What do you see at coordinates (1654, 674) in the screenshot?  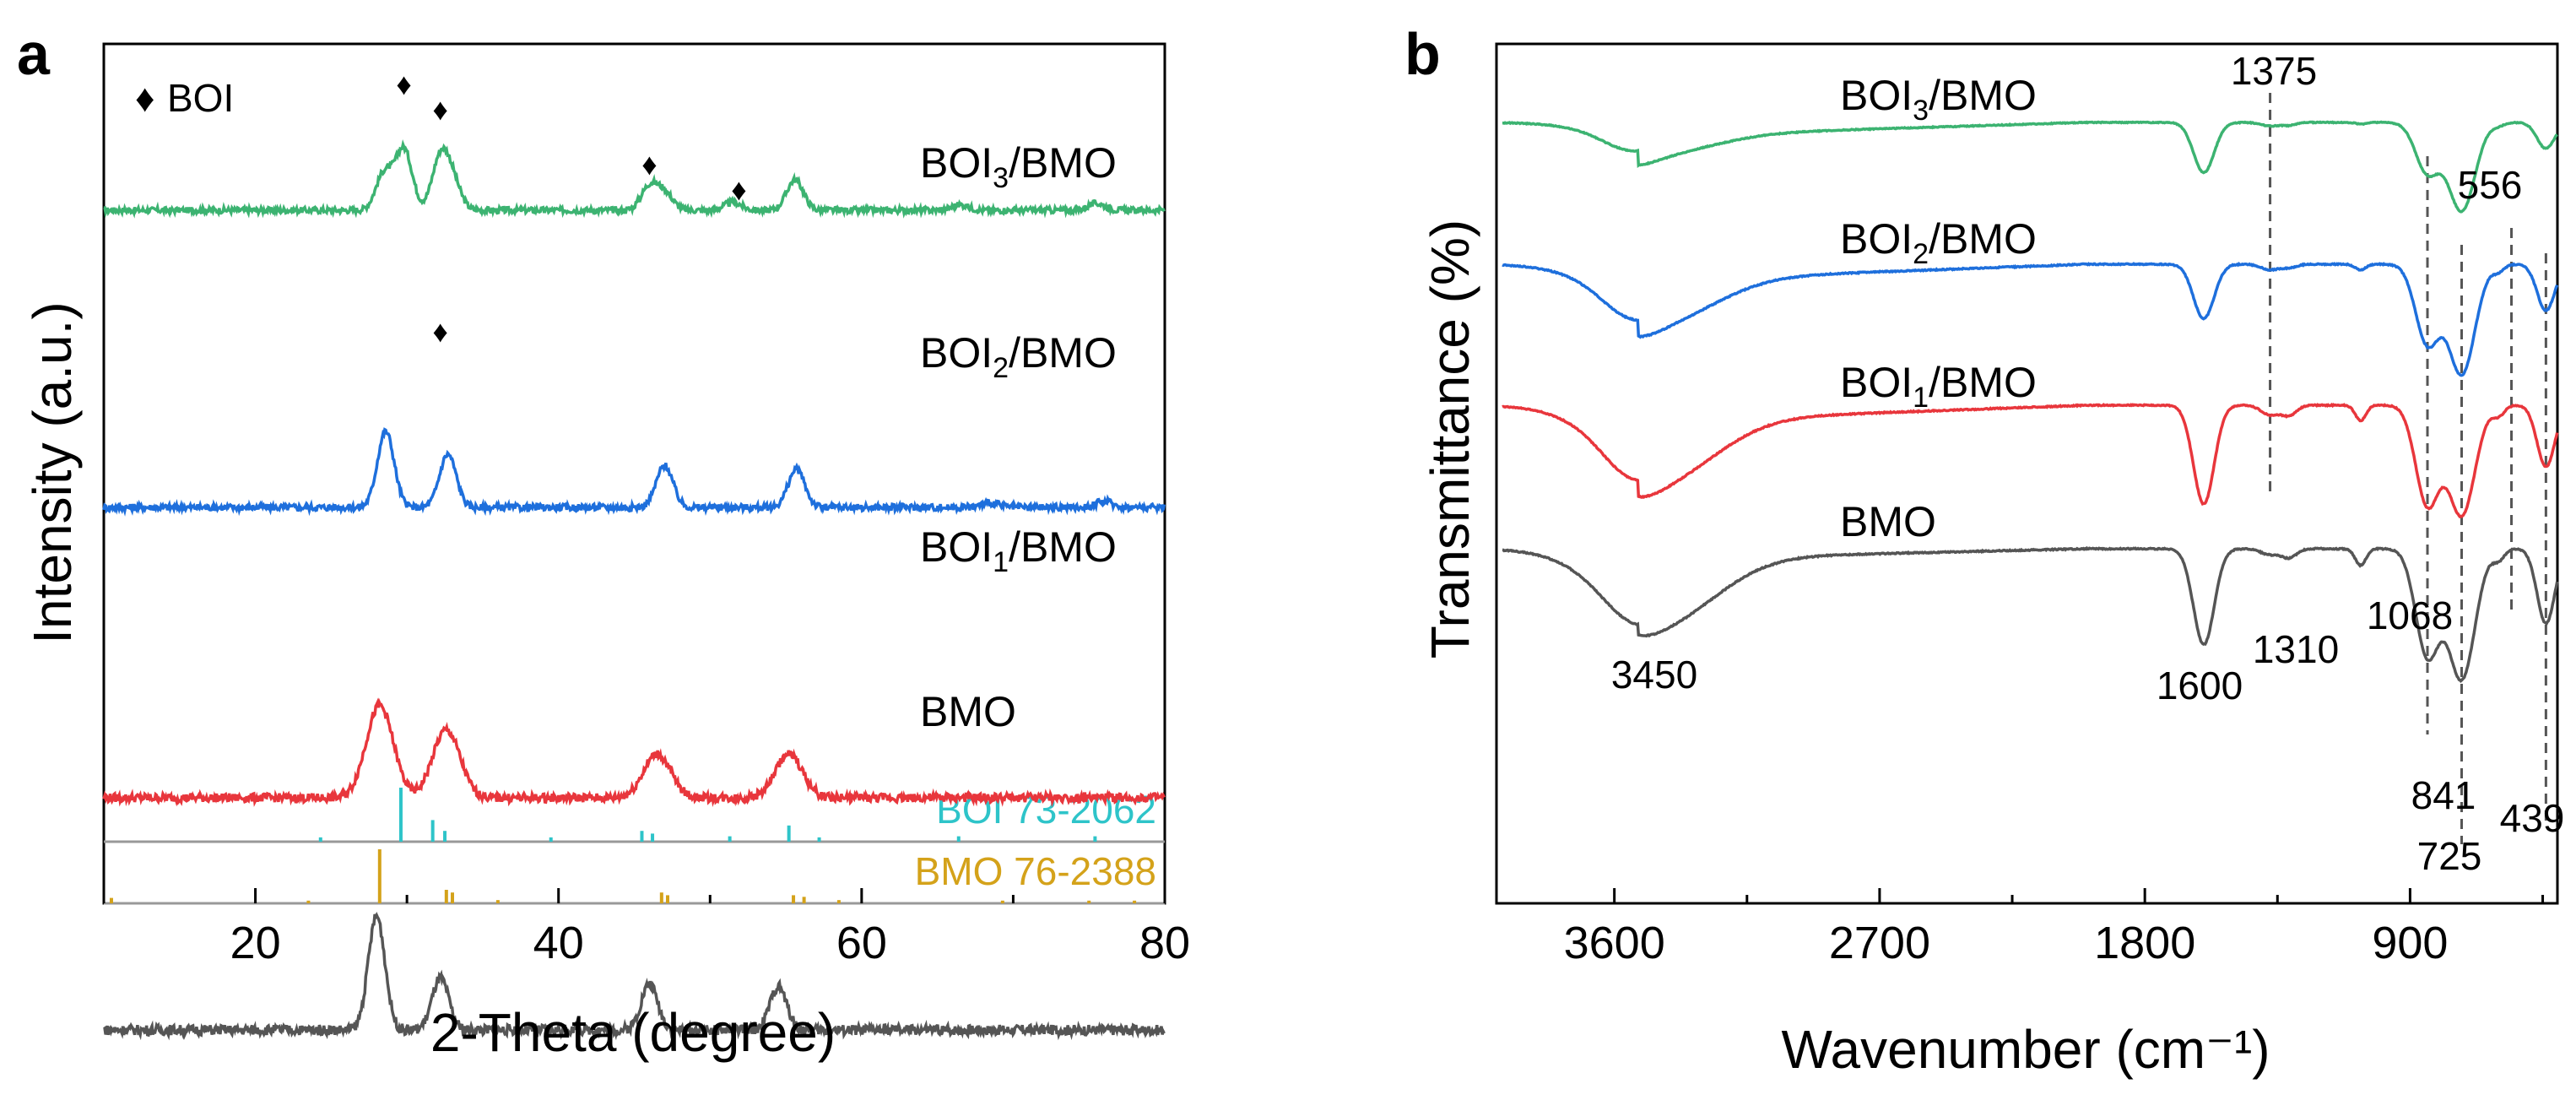 I see `peak-label: 3450` at bounding box center [1654, 674].